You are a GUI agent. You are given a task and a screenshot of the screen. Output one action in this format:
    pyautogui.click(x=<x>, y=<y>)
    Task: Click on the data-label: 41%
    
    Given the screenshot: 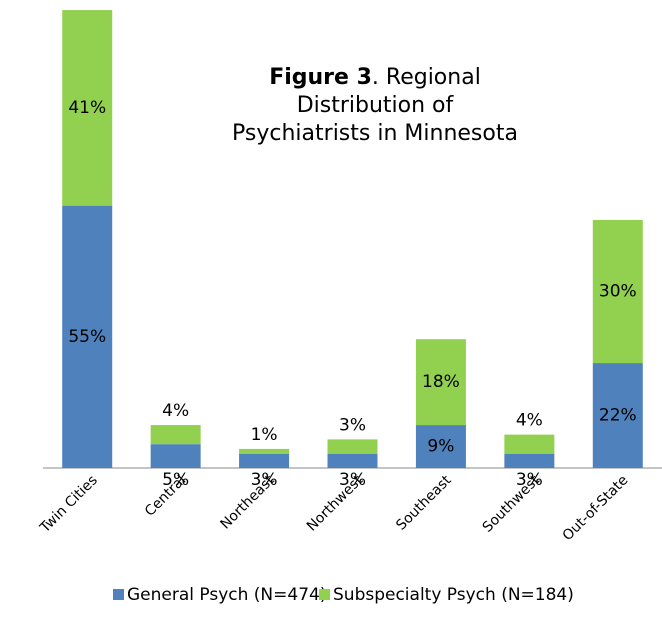 What is the action you would take?
    pyautogui.click(x=87, y=108)
    